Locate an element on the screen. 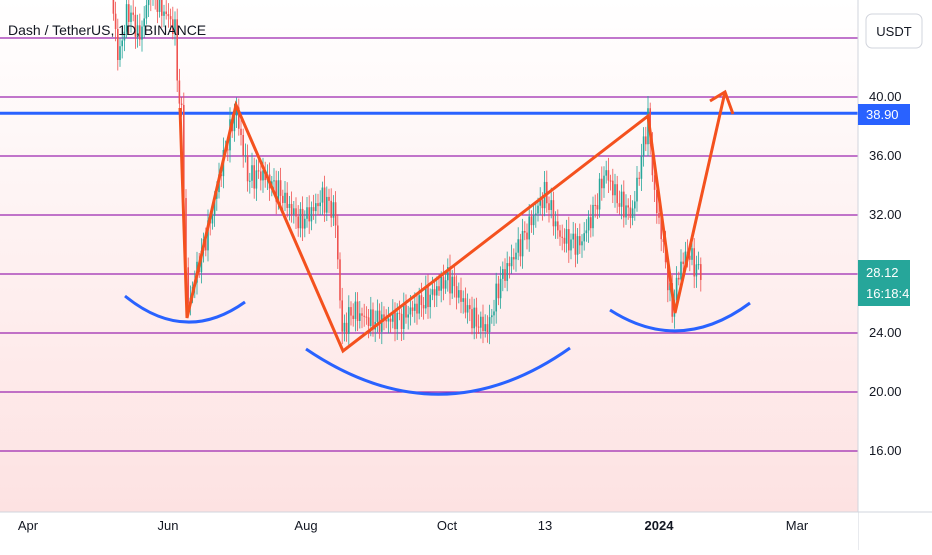 The height and width of the screenshot is (555, 932). resistance-price-label: 38.90 is located at coordinates (882, 114).